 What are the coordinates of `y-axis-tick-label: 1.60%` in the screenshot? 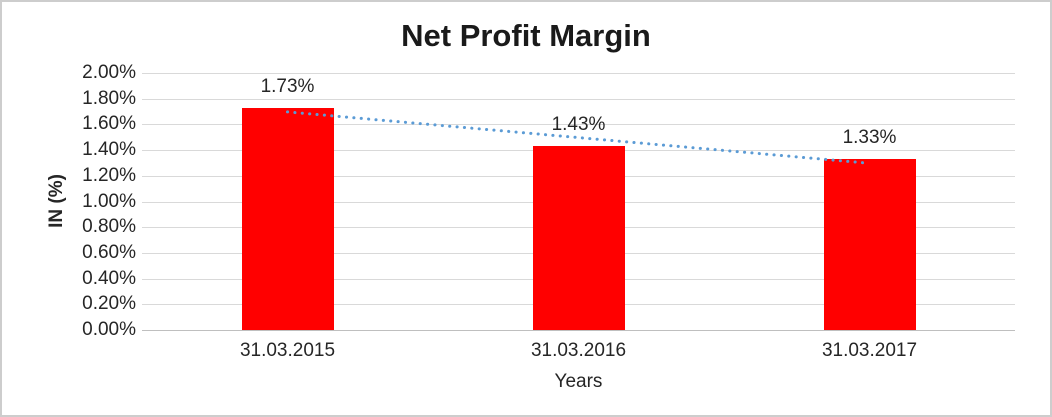 It's located at (109, 124).